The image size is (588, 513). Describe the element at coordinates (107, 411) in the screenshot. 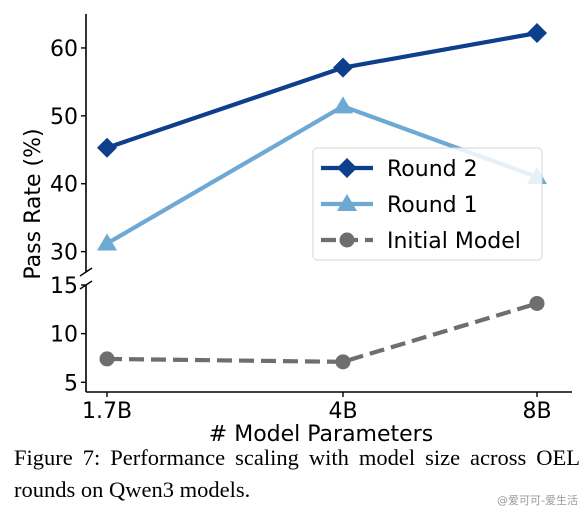

I see `x-tick-label: 1.7B` at that location.